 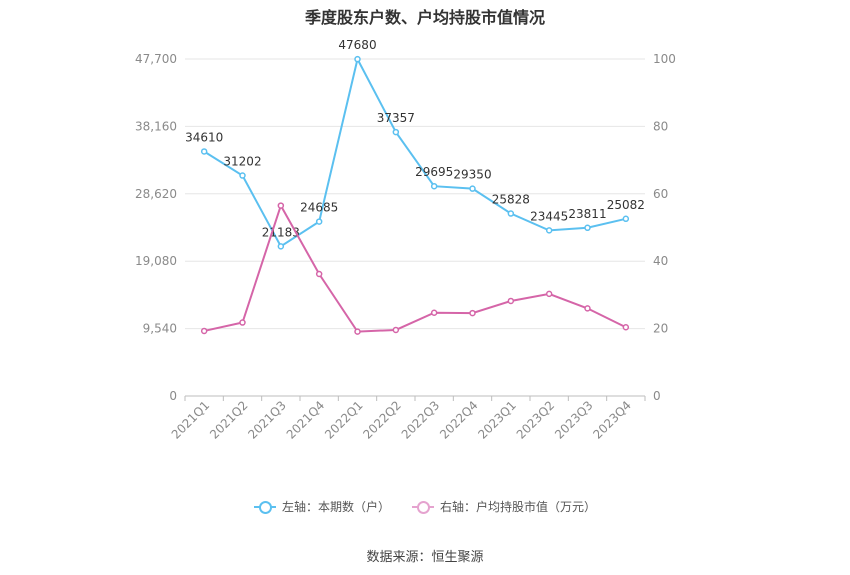 I want to click on x-tick-label: 2022Q3, so click(x=421, y=420).